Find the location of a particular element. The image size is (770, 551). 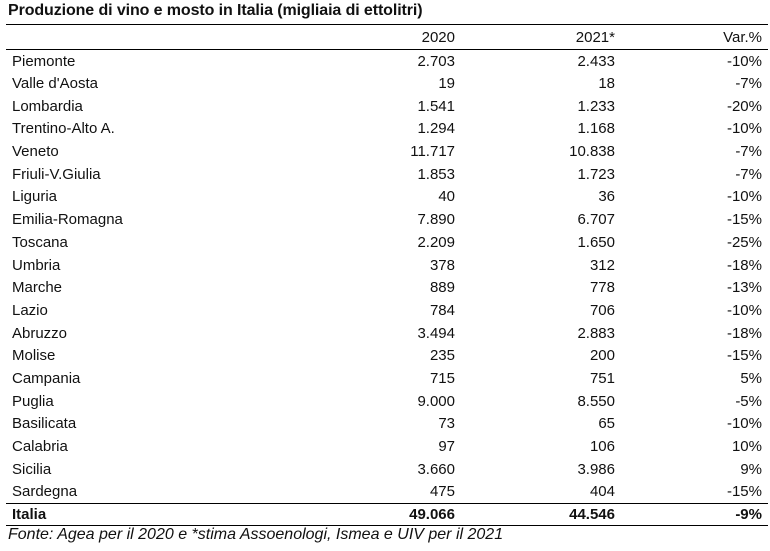

value-2020-cell: 715 is located at coordinates (442, 378).